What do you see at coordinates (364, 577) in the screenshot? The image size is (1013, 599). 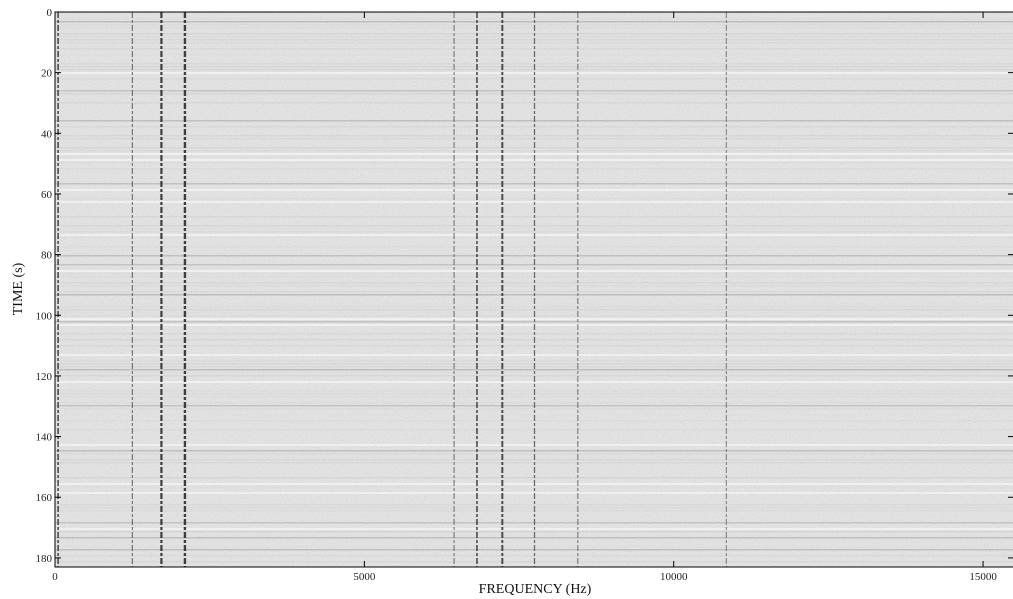 I see `x-tick-label: 5000` at bounding box center [364, 577].